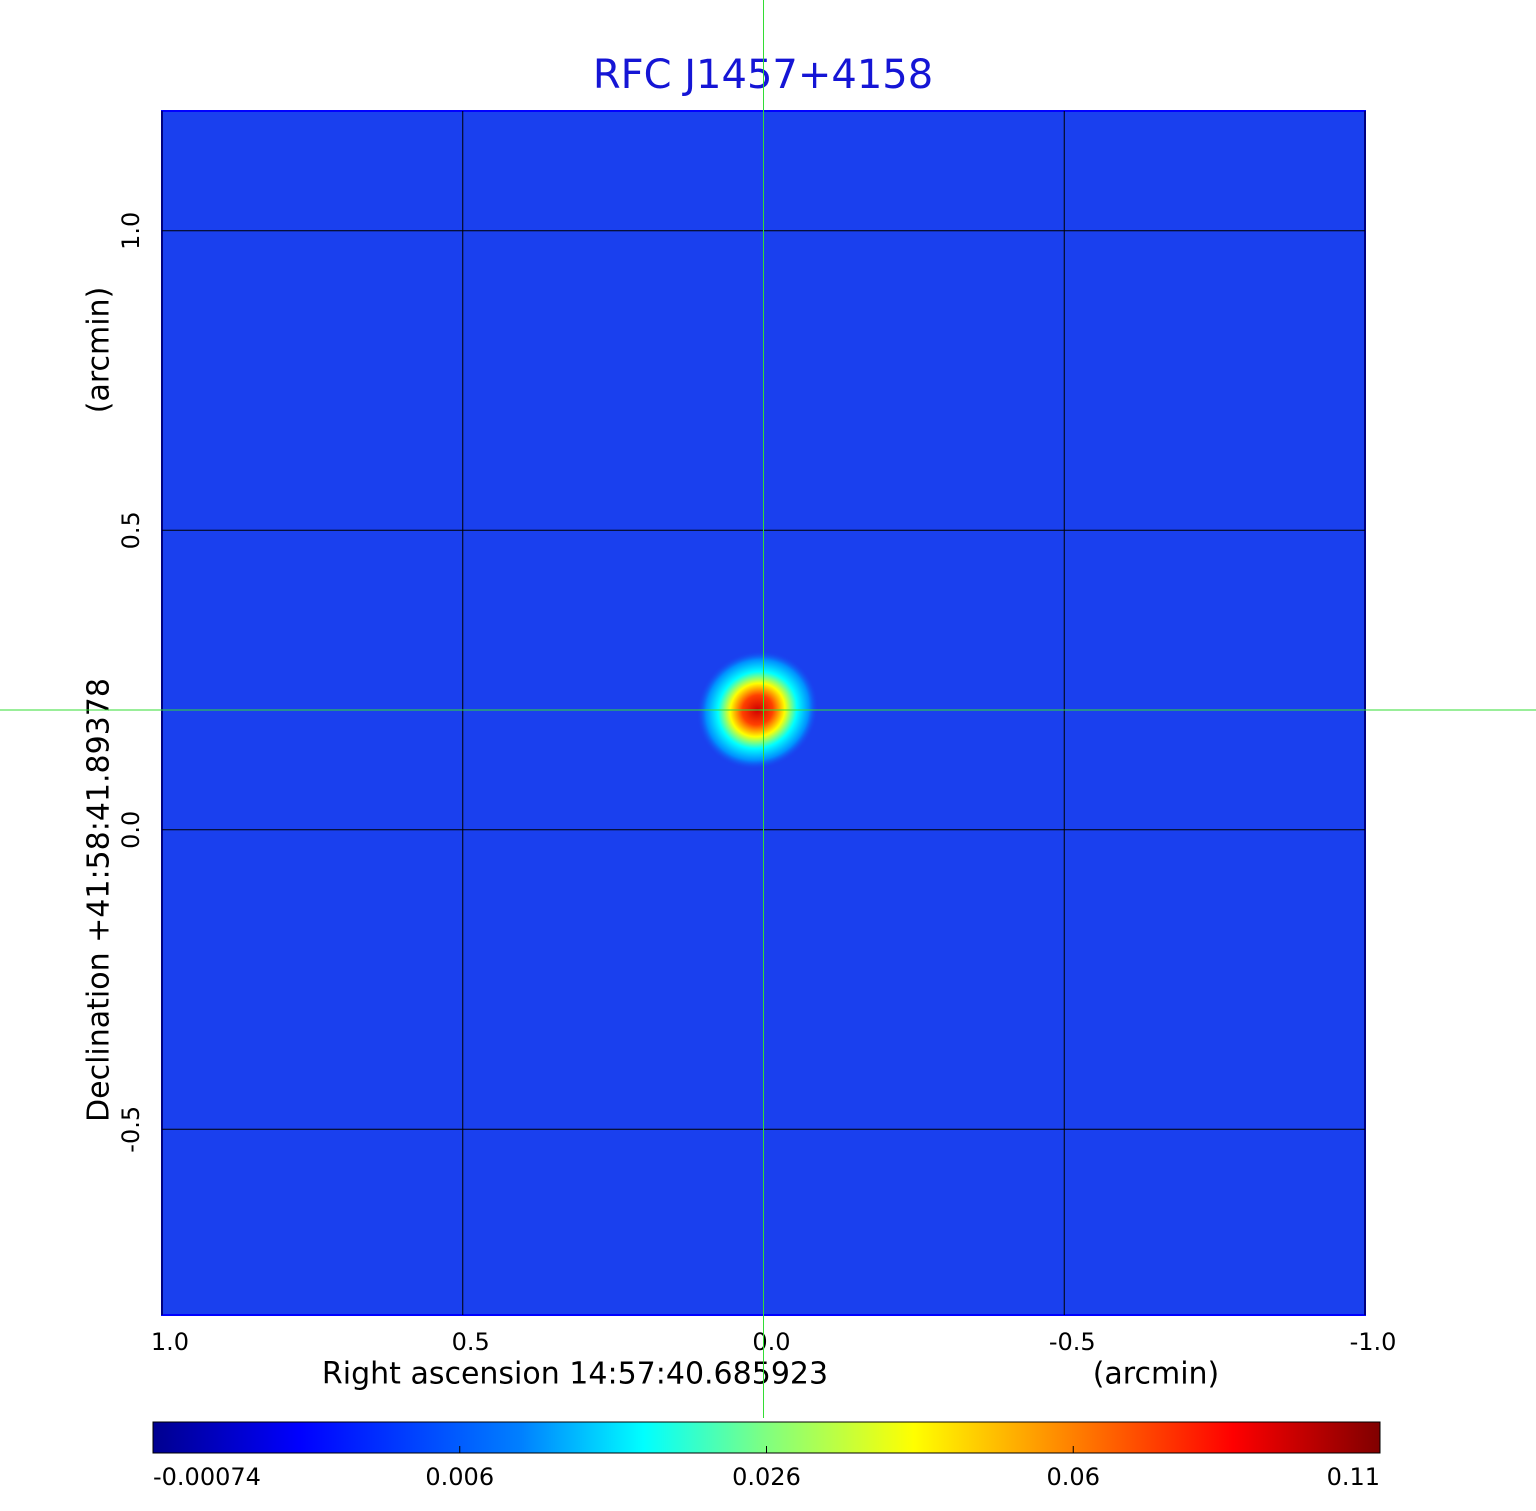 The image size is (1536, 1511). What do you see at coordinates (1353, 1477) in the screenshot?
I see `colorbar-tick-label: 0.11` at bounding box center [1353, 1477].